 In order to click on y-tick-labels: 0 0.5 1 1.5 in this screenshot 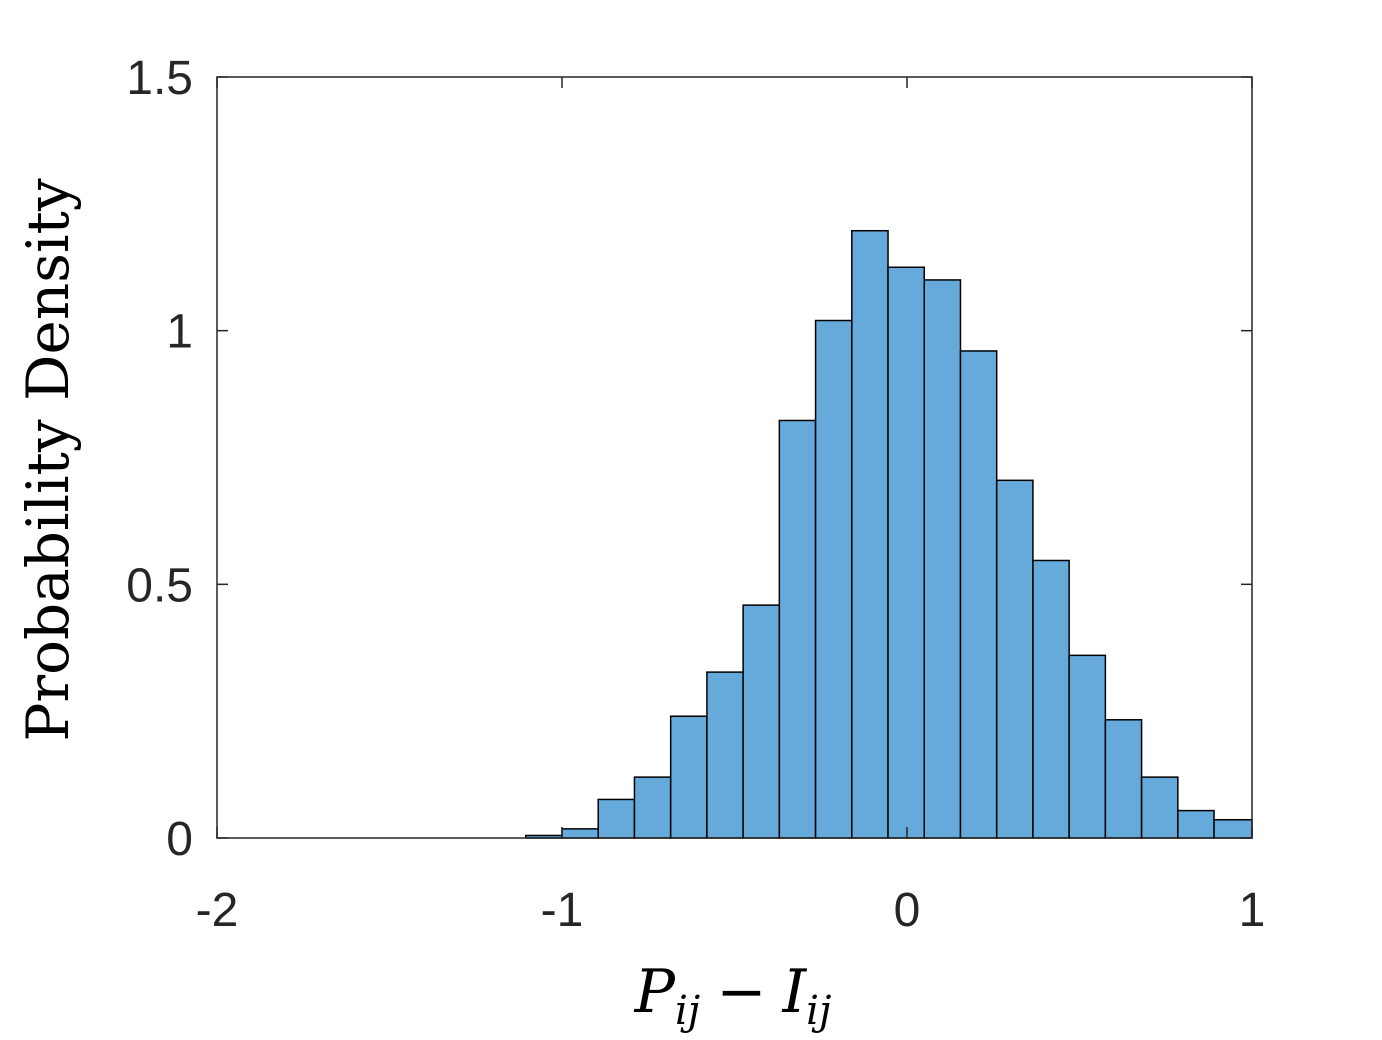, I will do `click(159, 459)`.